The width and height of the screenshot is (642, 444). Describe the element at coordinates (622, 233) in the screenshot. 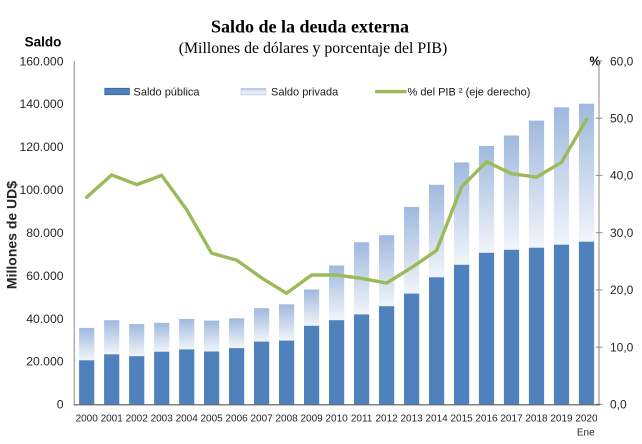

I see `svg-text: 30,0` at that location.